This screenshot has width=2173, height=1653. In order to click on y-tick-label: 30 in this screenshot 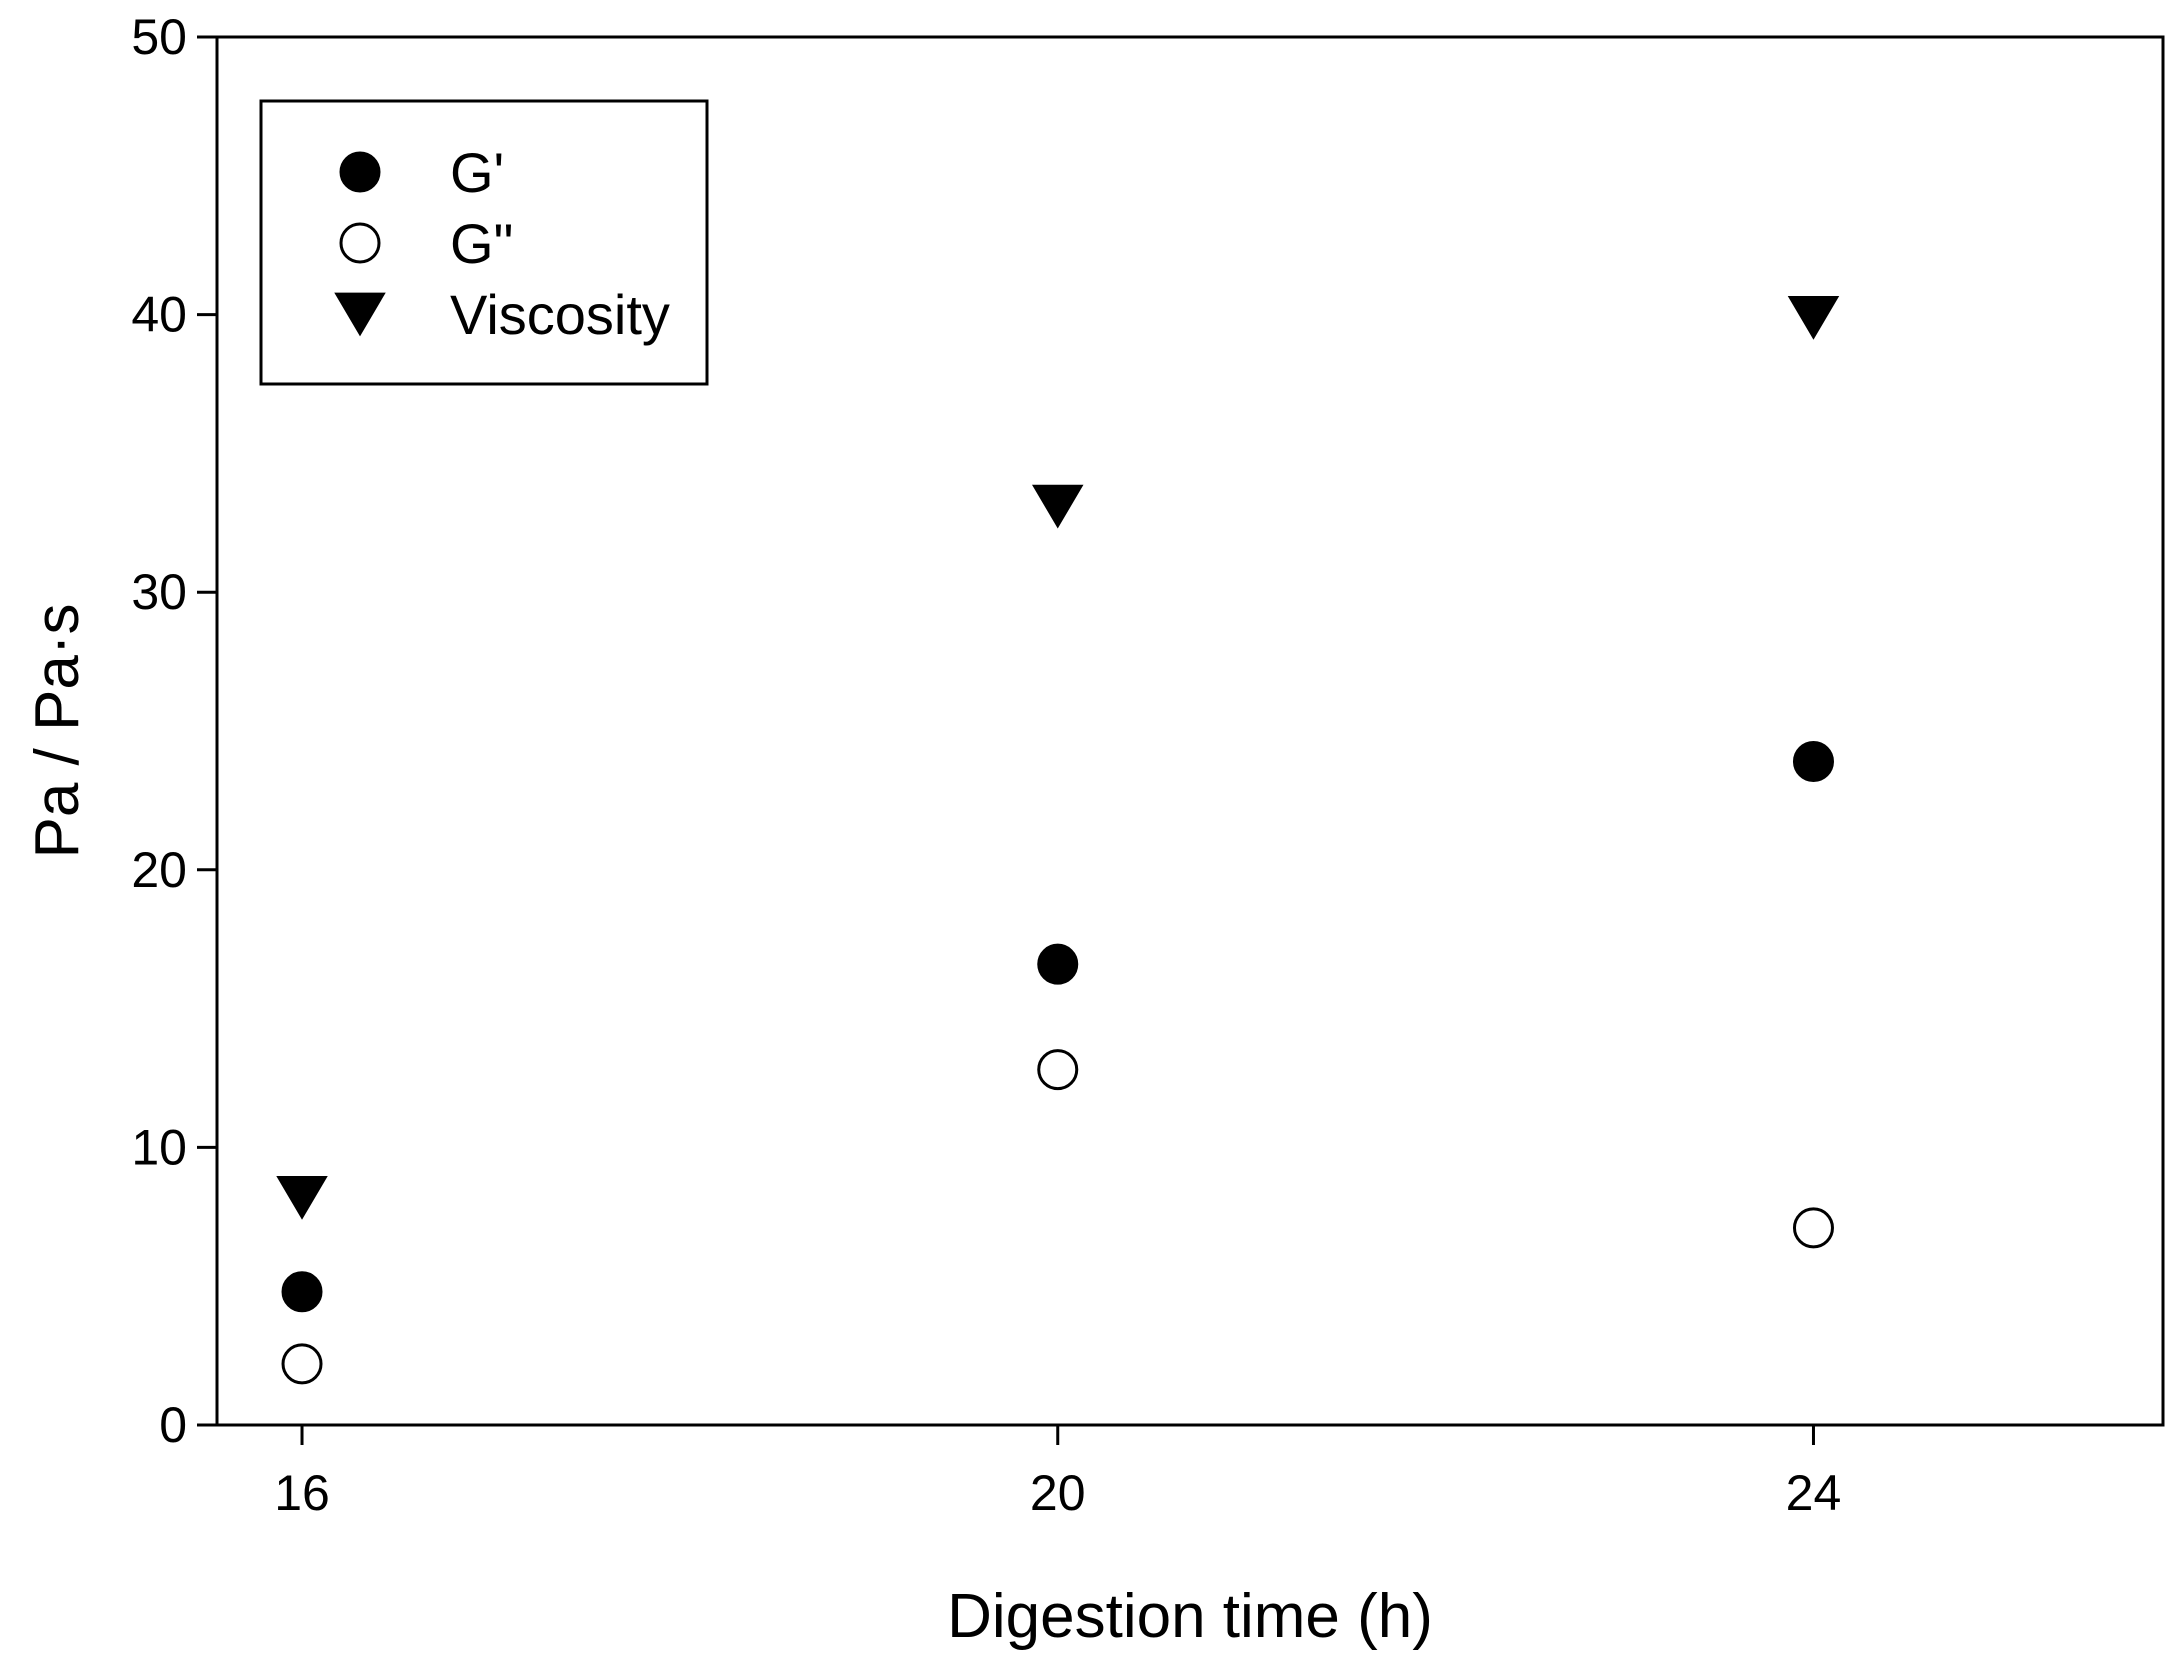, I will do `click(159, 592)`.